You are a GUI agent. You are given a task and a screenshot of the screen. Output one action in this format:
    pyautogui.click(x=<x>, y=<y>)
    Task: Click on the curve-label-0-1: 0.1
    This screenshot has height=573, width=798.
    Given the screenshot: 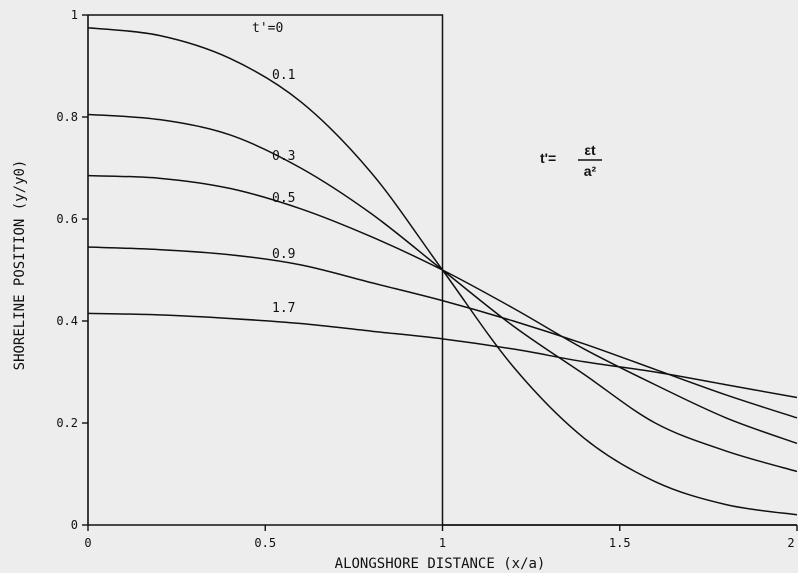 What is the action you would take?
    pyautogui.click(x=283, y=75)
    